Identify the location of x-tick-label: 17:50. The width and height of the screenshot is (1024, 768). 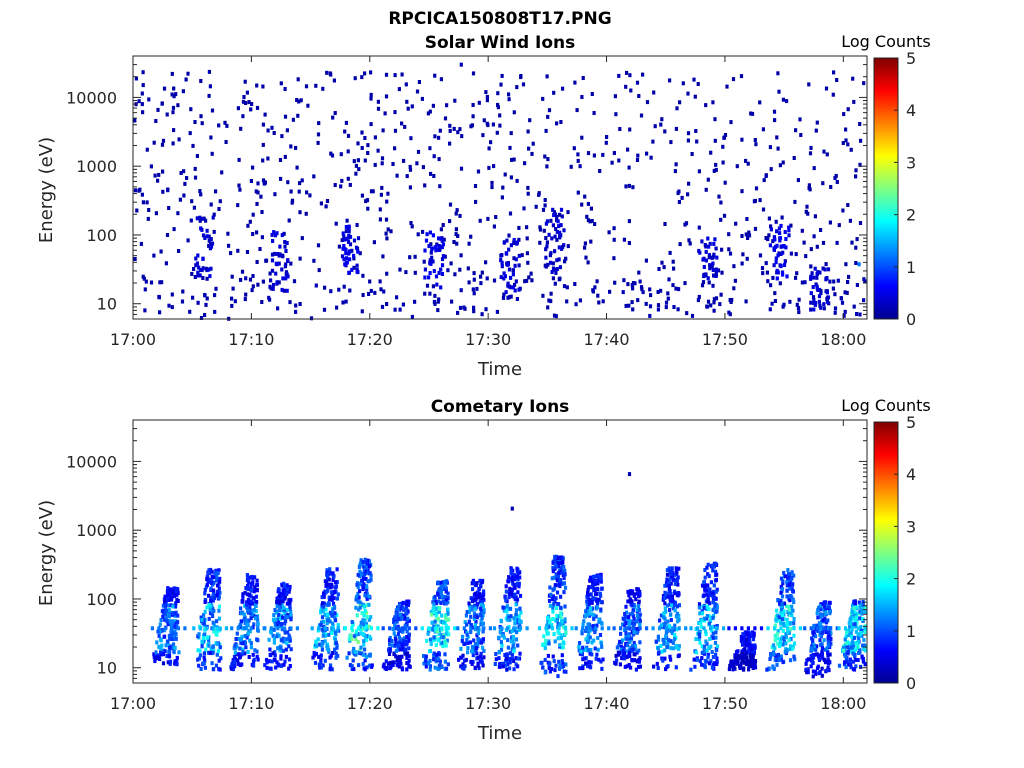
(725, 339).